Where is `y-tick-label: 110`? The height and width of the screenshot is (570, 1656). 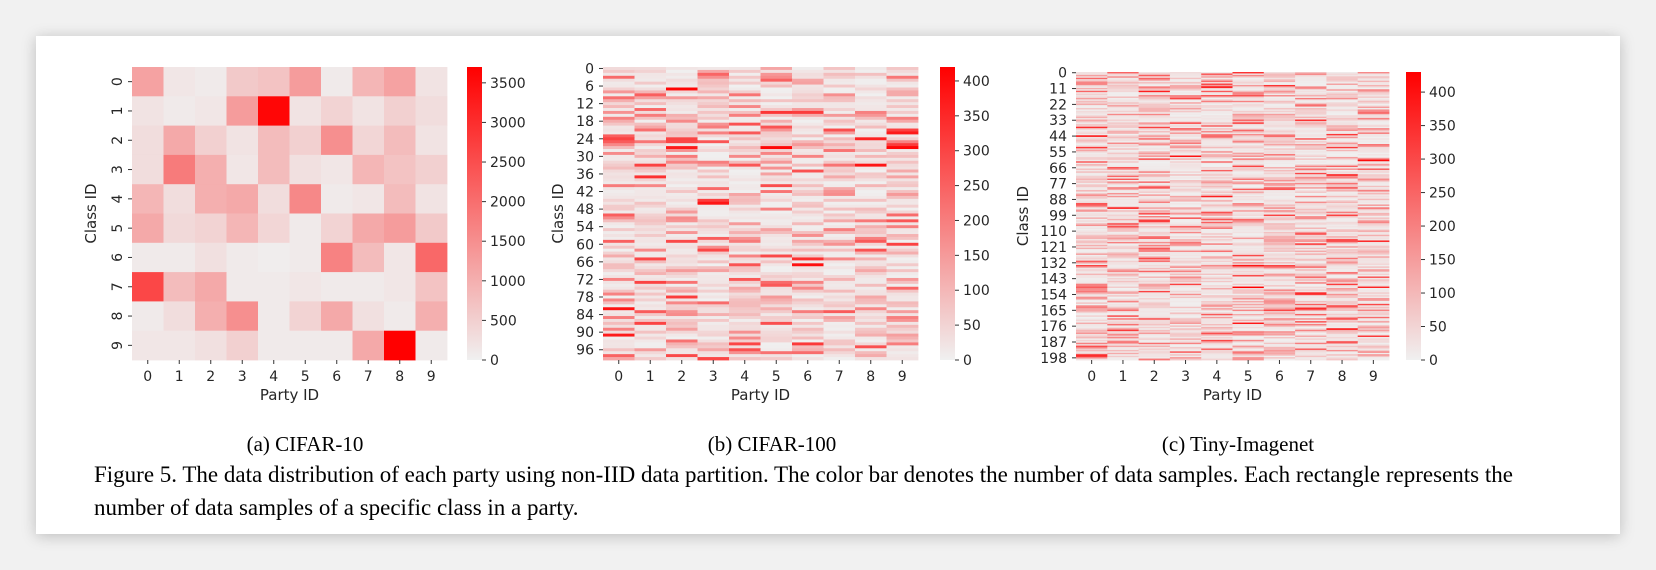
y-tick-label: 110 is located at coordinates (1053, 232).